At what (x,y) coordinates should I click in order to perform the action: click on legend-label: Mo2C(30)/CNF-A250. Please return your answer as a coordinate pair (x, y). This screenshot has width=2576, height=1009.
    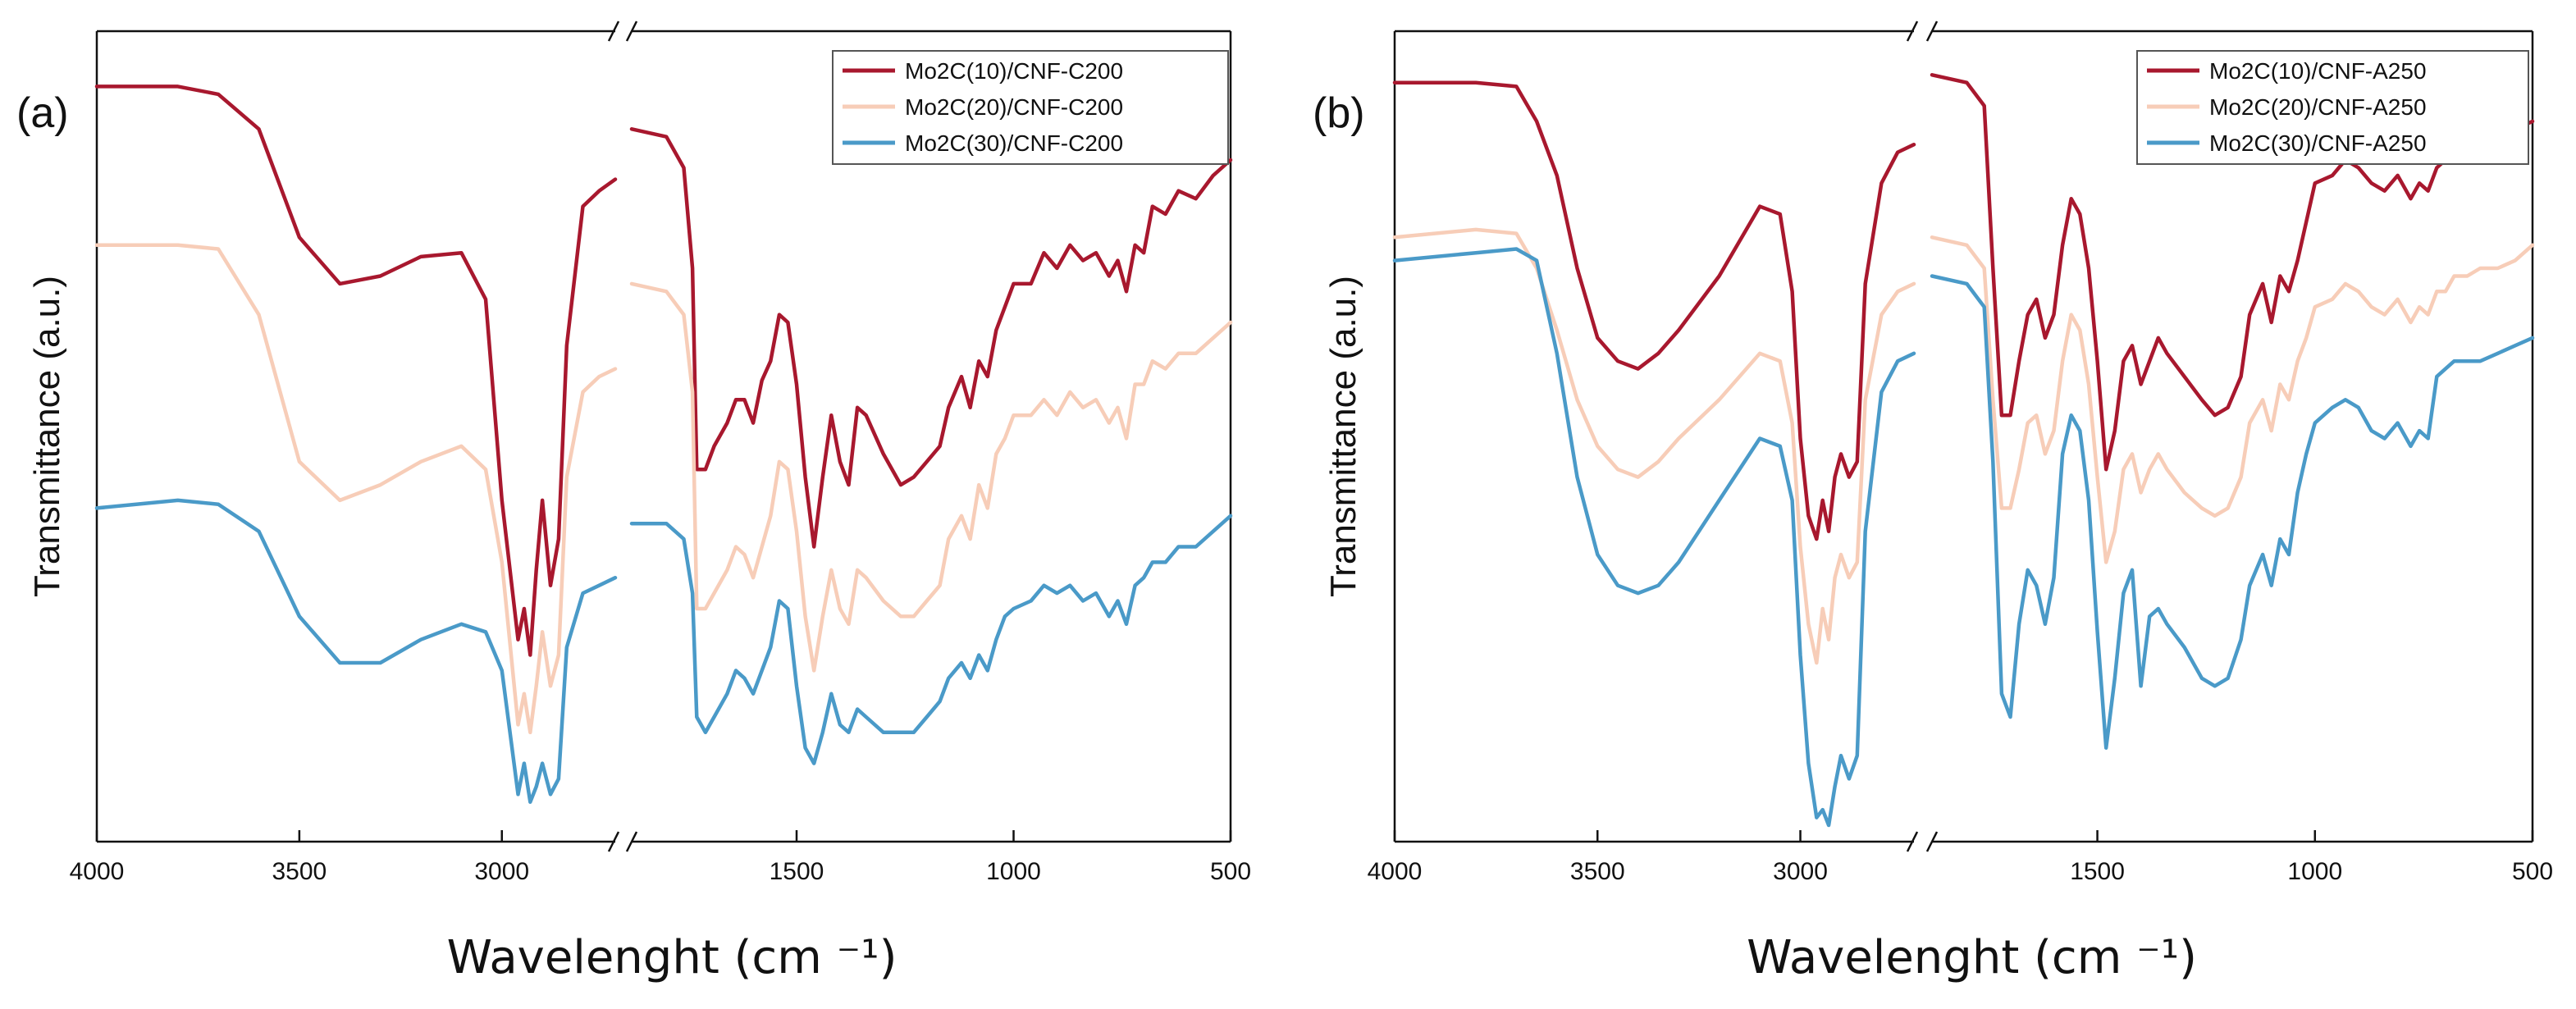
    Looking at the image, I should click on (2318, 143).